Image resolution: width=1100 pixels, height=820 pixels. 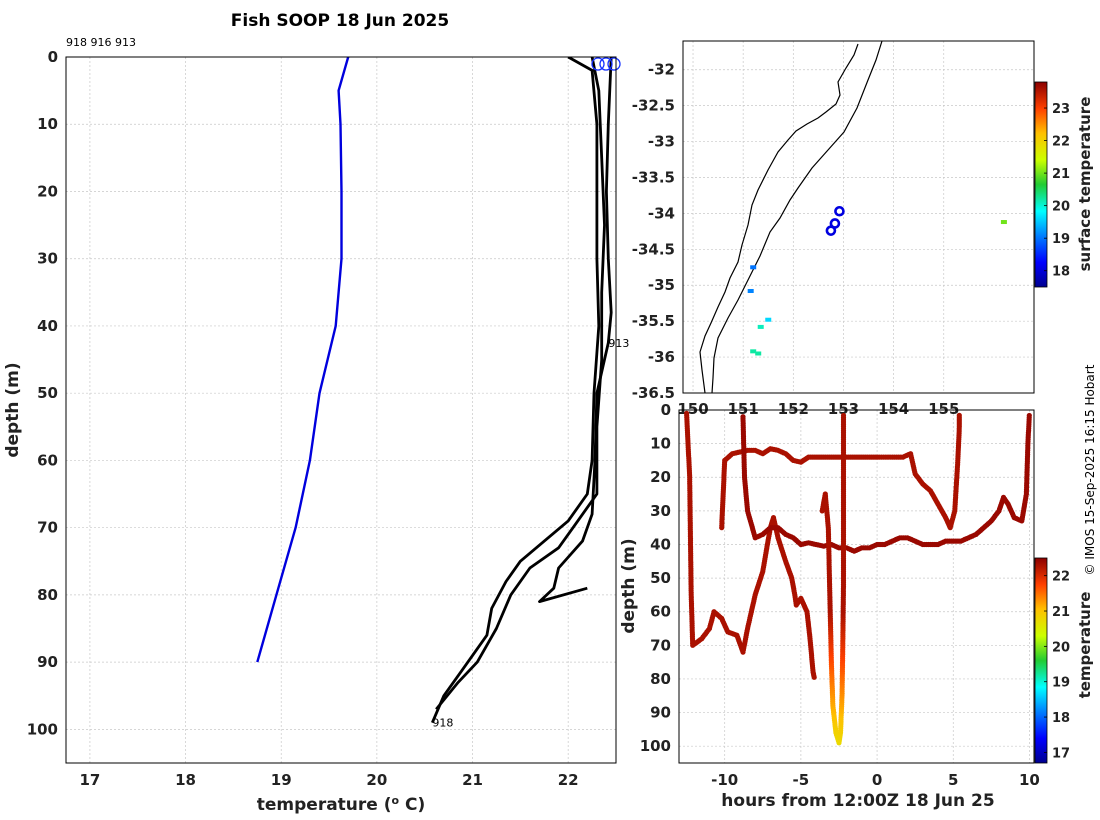 I want to click on y-tick-label: 50, so click(x=47, y=393).